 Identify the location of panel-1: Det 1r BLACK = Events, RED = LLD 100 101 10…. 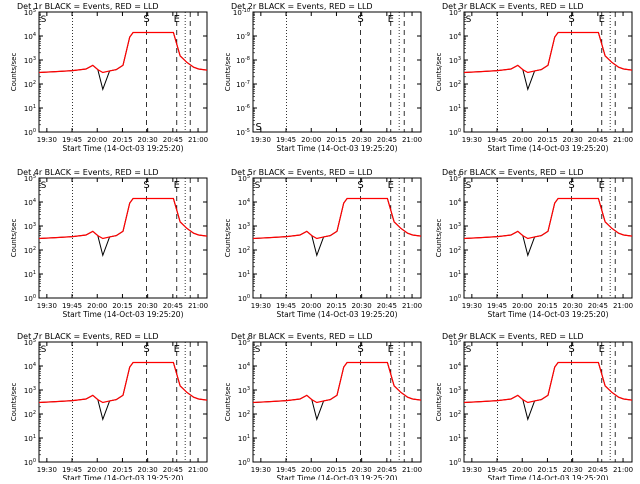
(109, 77).